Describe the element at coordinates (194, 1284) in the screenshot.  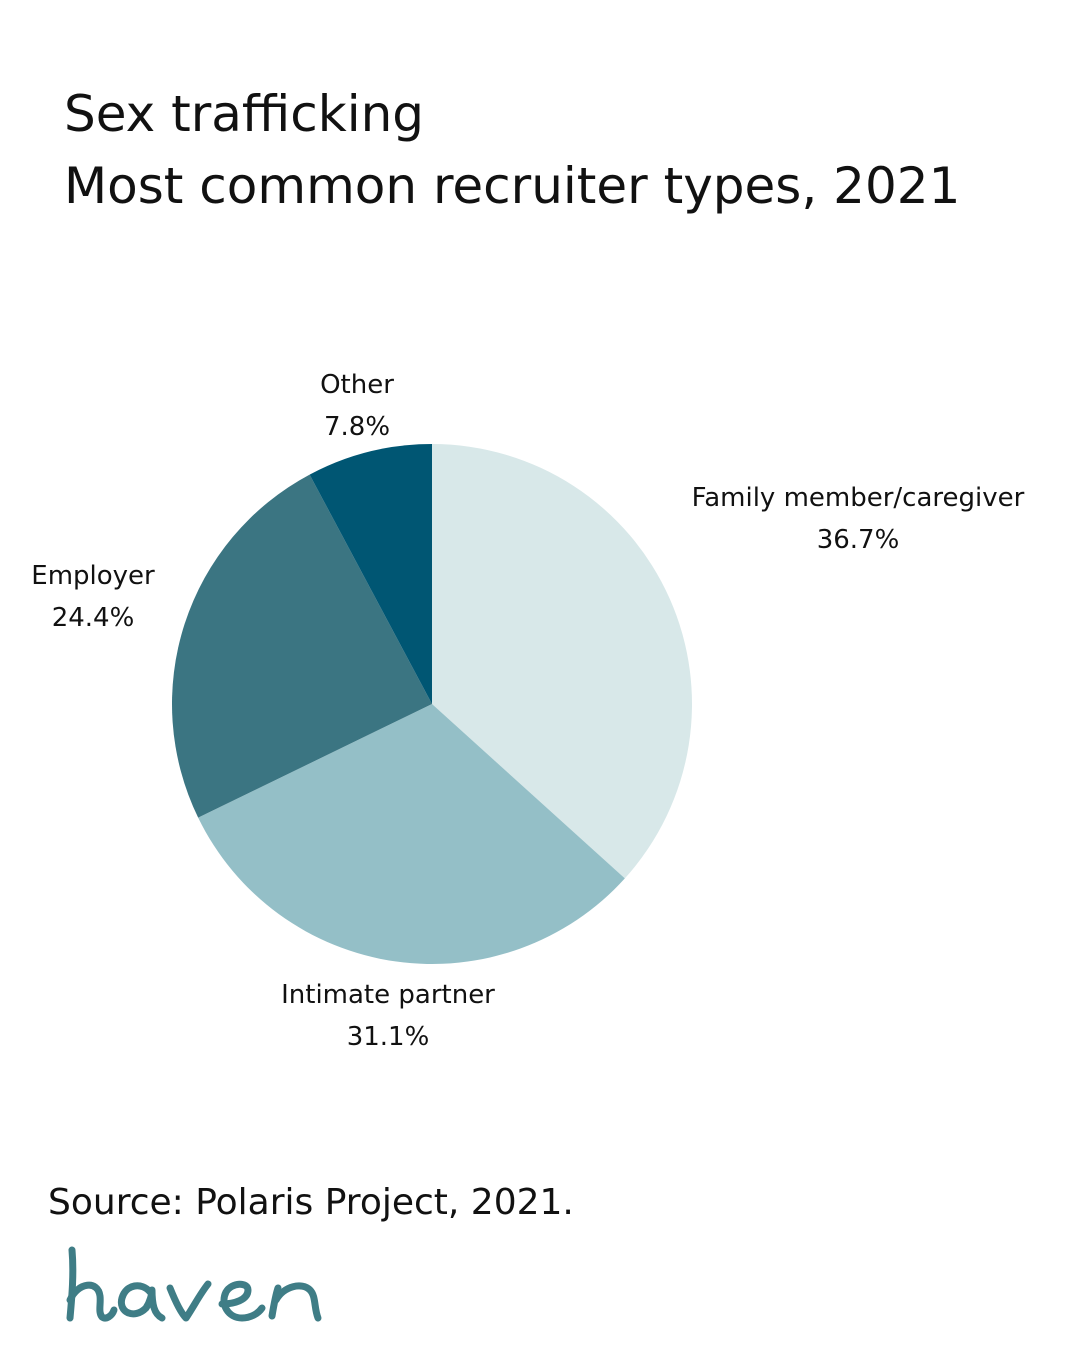
I see `haven-logo` at that location.